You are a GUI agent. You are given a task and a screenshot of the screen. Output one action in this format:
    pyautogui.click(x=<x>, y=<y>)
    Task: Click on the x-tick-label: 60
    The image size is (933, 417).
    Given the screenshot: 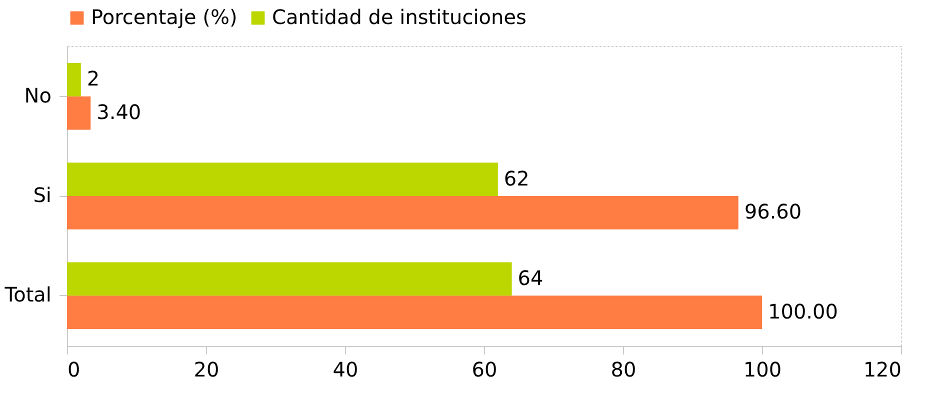 What is the action you would take?
    pyautogui.click(x=485, y=370)
    